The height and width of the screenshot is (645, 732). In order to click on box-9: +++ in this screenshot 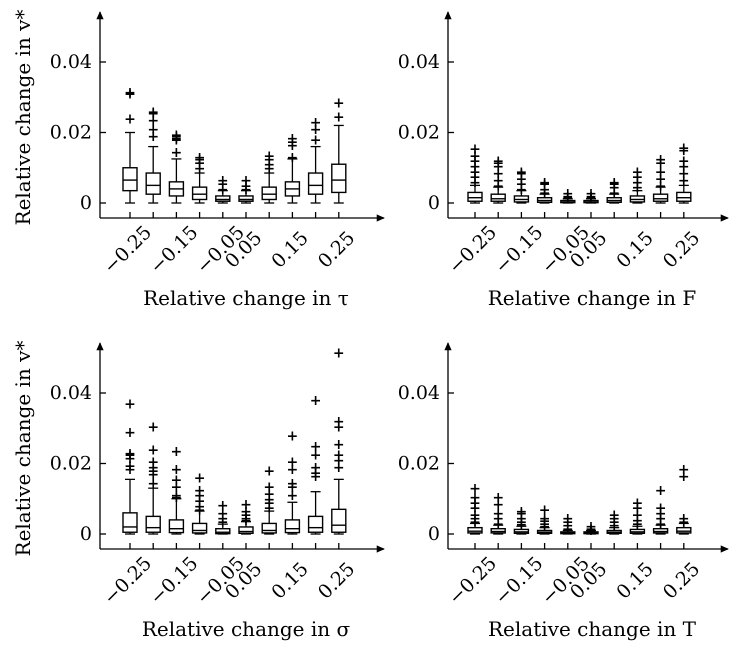, I will do `click(315, 166)`.